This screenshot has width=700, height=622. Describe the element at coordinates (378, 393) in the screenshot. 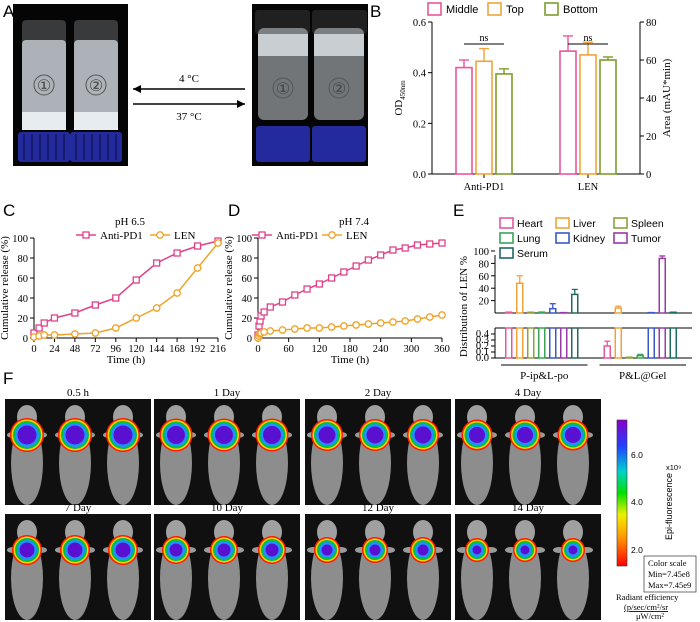

I see `timepoint-label: 2 Day` at that location.